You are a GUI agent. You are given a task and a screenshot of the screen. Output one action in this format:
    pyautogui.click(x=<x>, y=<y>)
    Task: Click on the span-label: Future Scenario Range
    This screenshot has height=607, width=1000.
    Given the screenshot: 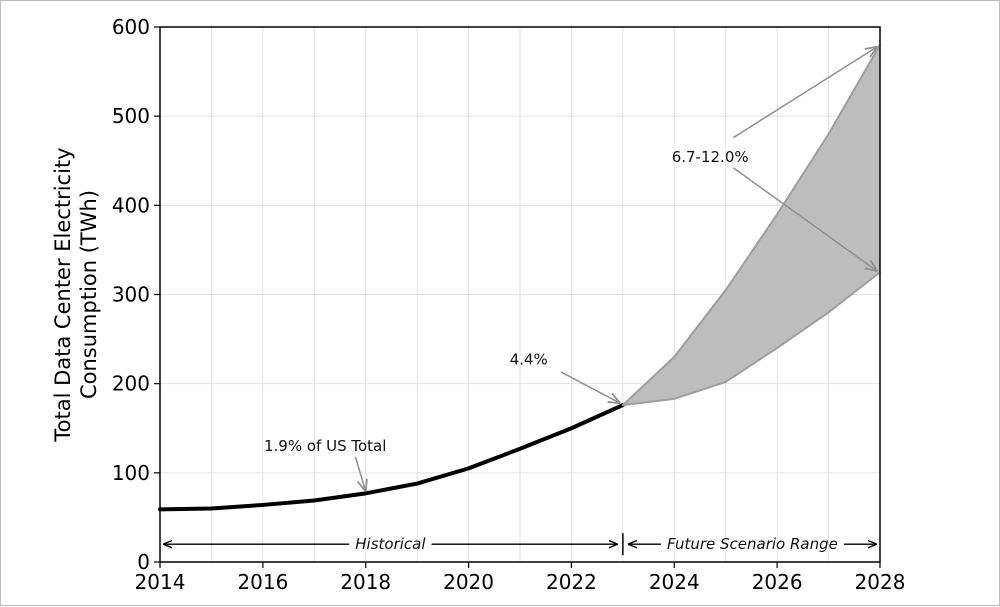 What is the action you would take?
    pyautogui.click(x=752, y=544)
    